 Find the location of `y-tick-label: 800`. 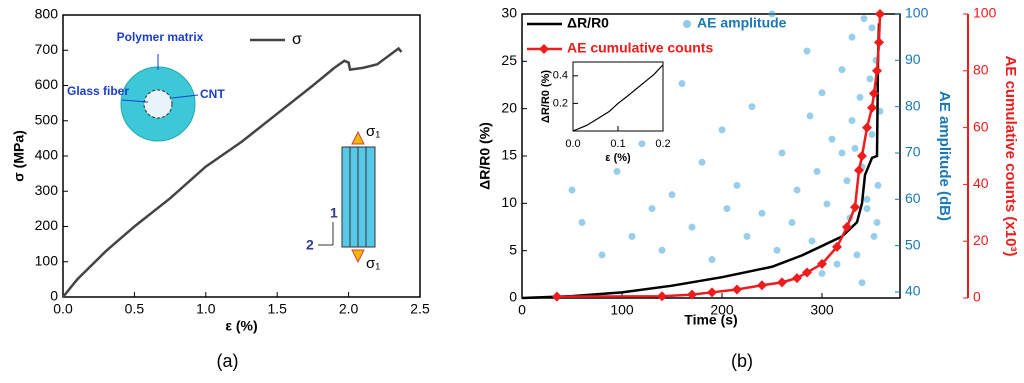

y-tick-label: 800 is located at coordinates (47, 14).